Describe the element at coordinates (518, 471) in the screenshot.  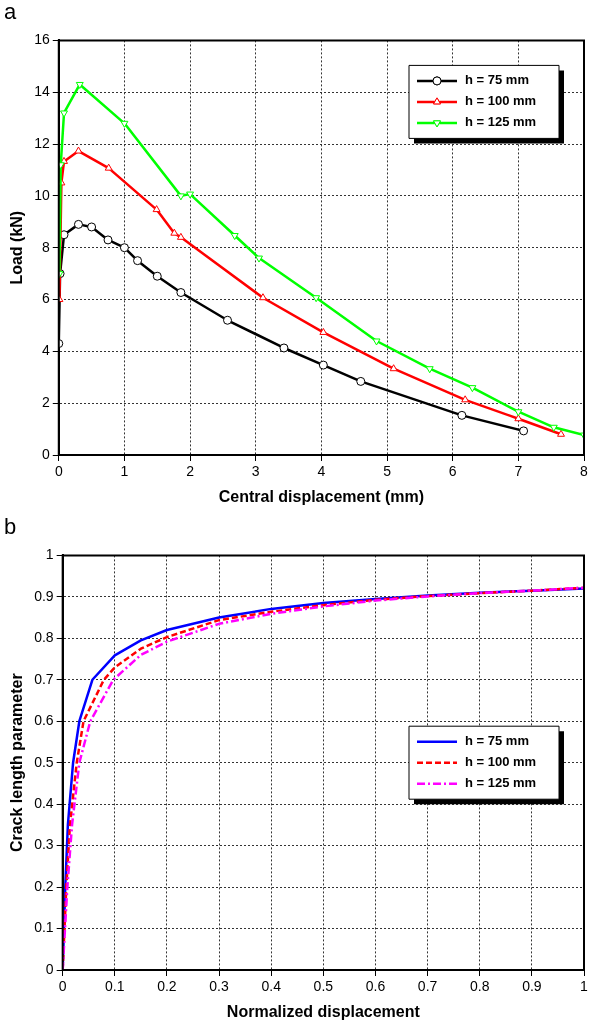
I see `x-tick-label: 7` at that location.